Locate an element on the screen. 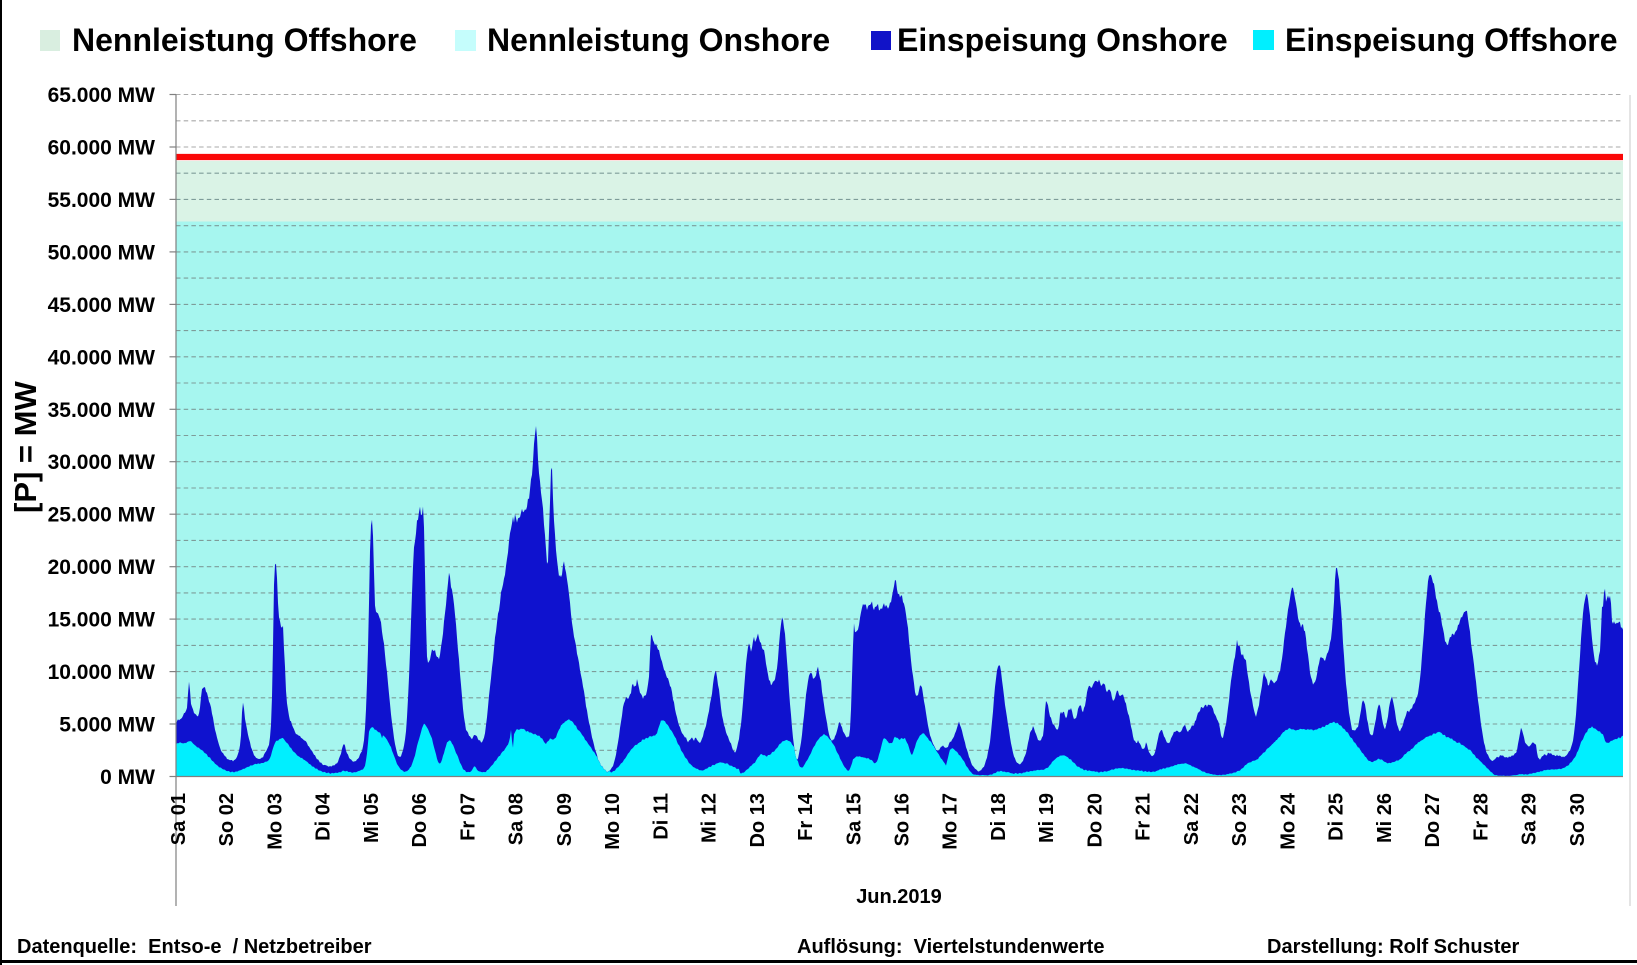  svg-text: Sa 01 is located at coordinates (179, 819).